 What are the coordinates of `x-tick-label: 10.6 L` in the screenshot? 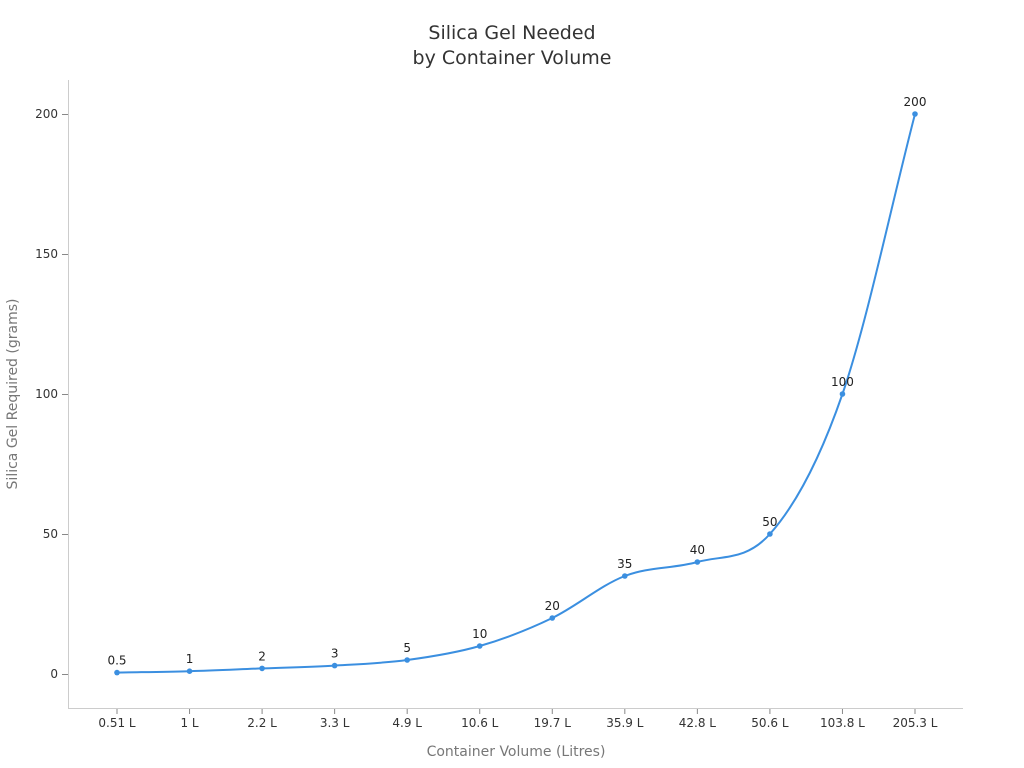 It's located at (480, 723).